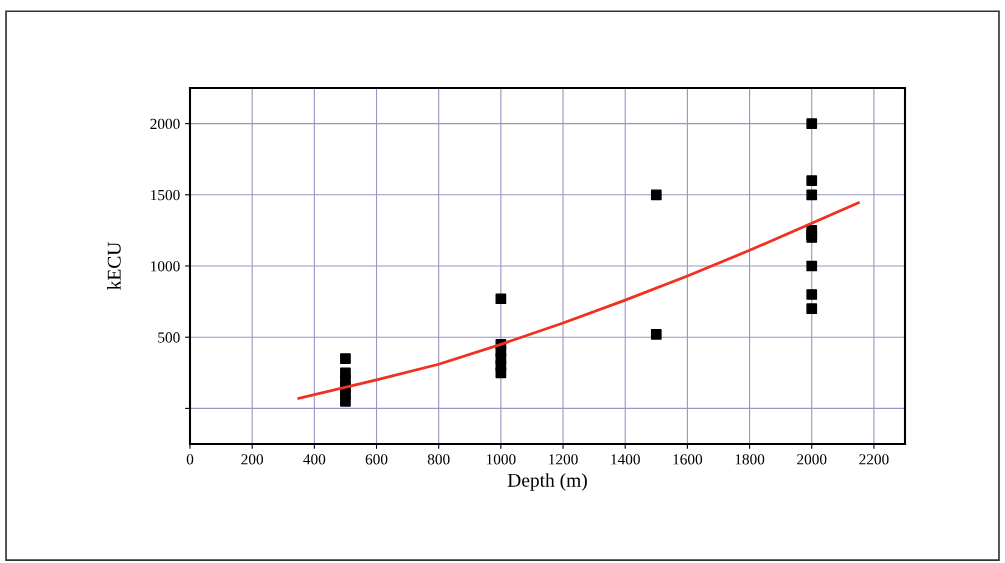 The height and width of the screenshot is (563, 1005). Describe the element at coordinates (812, 459) in the screenshot. I see `x-tick-label: 2000` at that location.